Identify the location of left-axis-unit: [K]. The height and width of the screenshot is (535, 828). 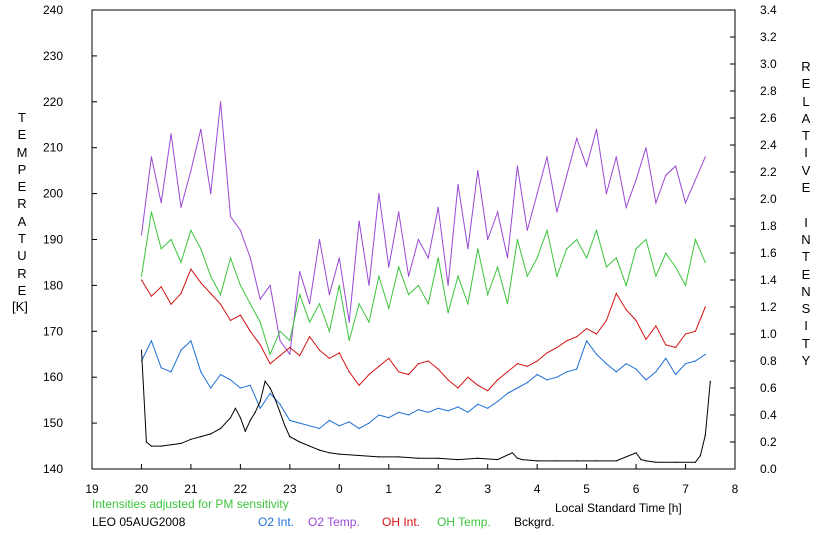
(20, 306).